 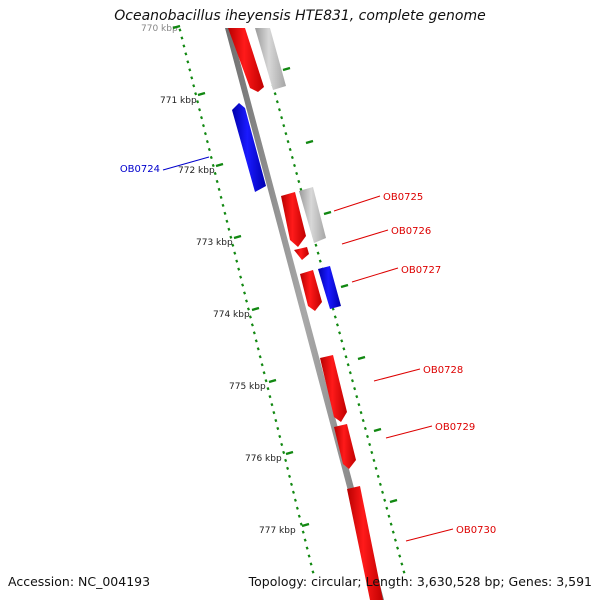 What do you see at coordinates (178, 101) in the screenshot?
I see `kbp-tick-label: 771 kbp` at bounding box center [178, 101].